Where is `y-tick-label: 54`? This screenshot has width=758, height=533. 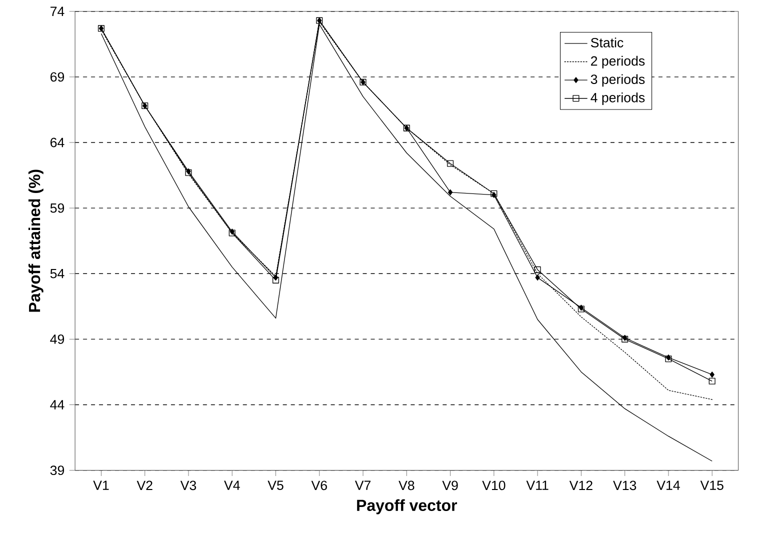
y-tick-label: 54 is located at coordinates (57, 273).